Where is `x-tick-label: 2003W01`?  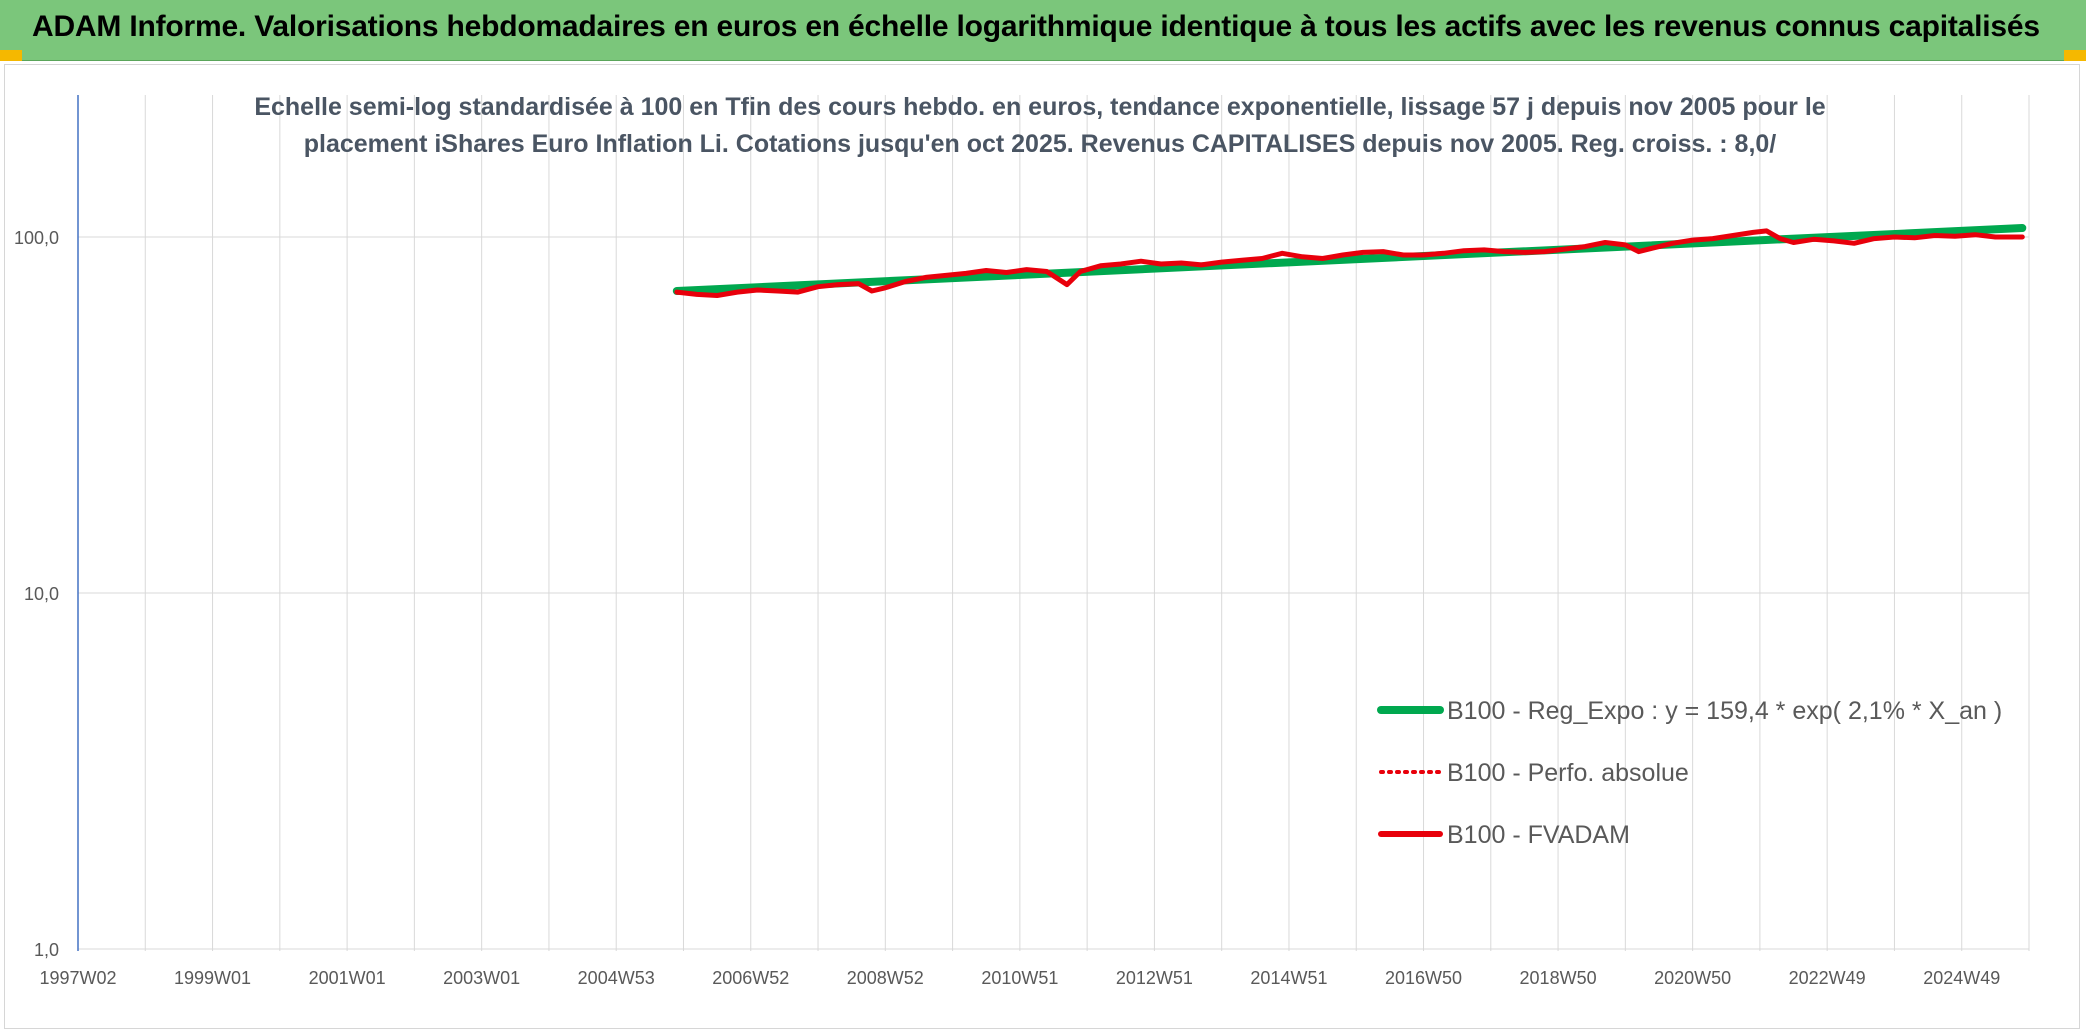 x-tick-label: 2003W01 is located at coordinates (481, 978).